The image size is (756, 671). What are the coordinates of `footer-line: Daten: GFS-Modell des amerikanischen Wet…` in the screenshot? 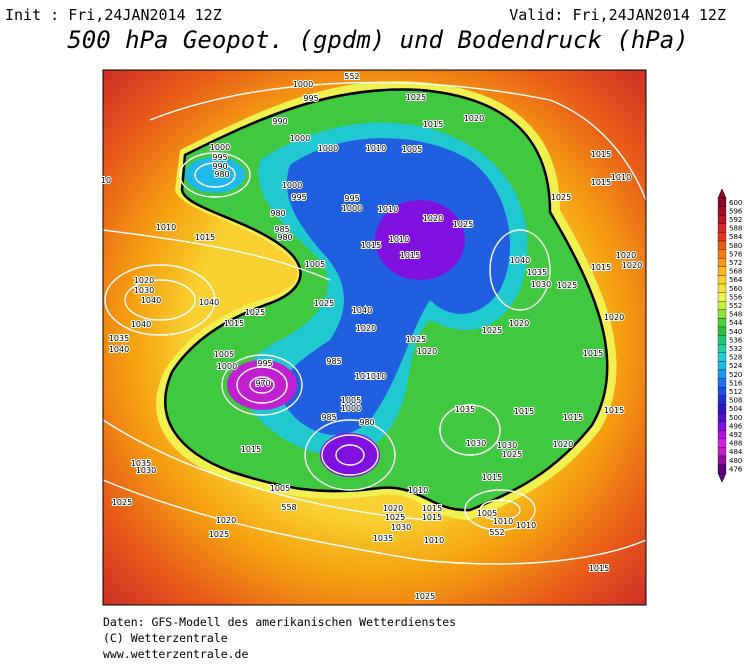 It's located at (280, 622).